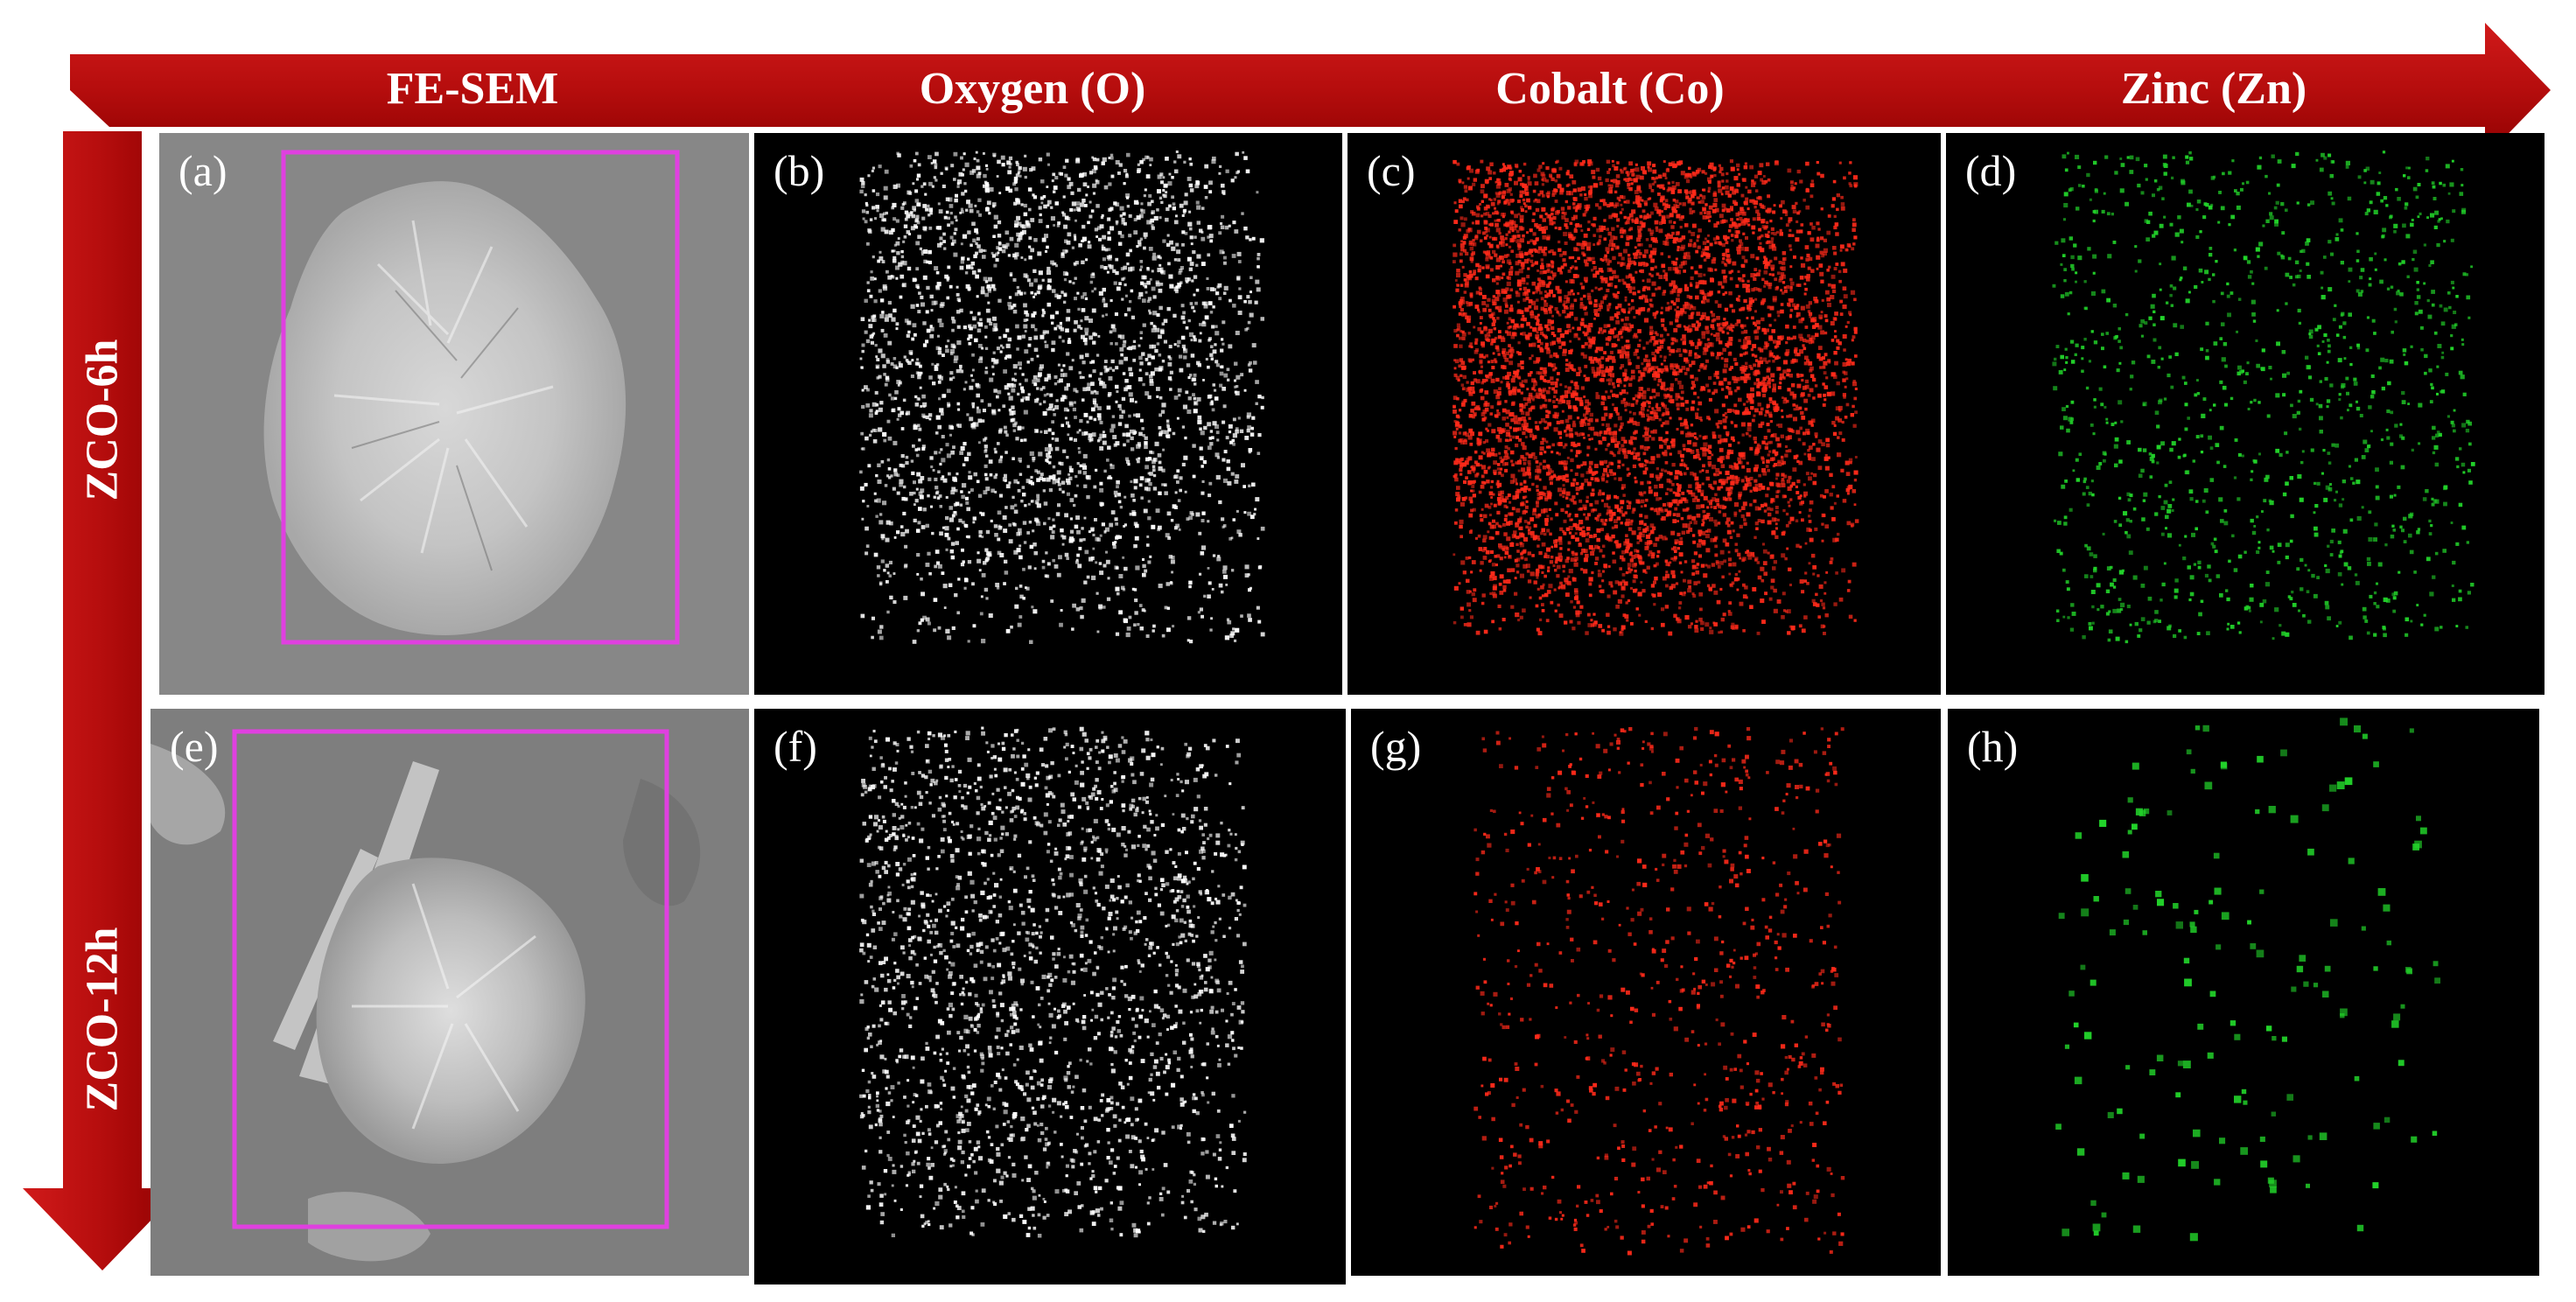 This screenshot has height=1302, width=2576. I want to click on column-label-zinc: Zinc (Zn), so click(2213, 89).